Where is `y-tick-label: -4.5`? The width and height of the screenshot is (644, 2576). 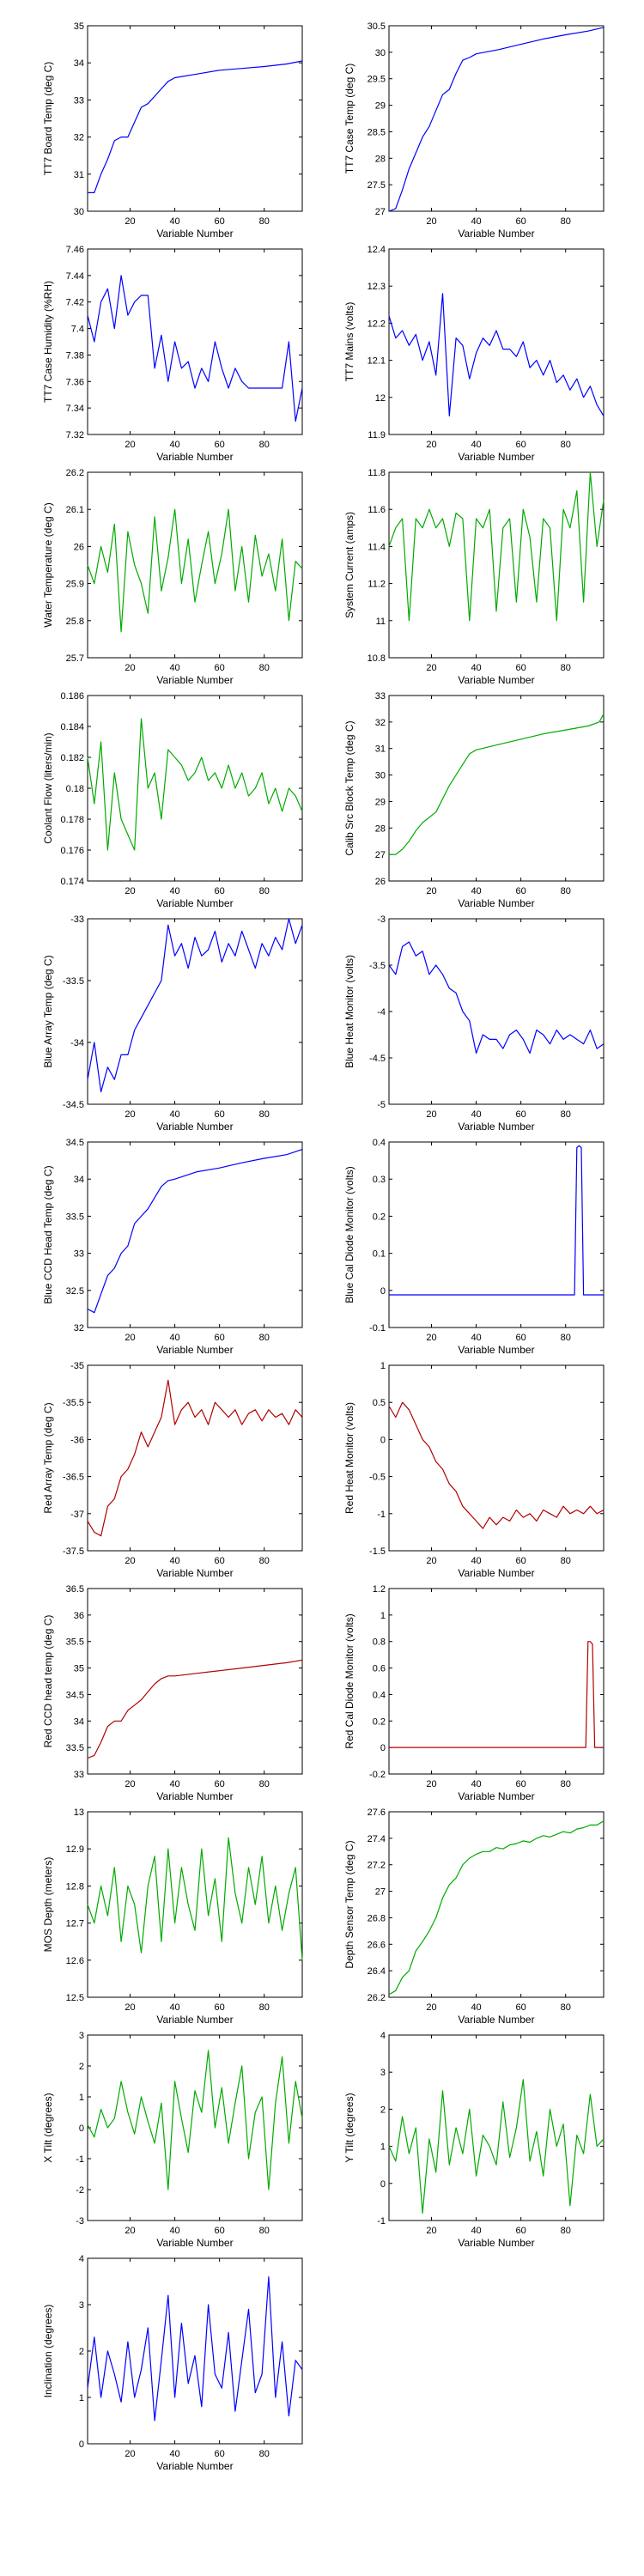
y-tick-label: -4.5 is located at coordinates (377, 1059).